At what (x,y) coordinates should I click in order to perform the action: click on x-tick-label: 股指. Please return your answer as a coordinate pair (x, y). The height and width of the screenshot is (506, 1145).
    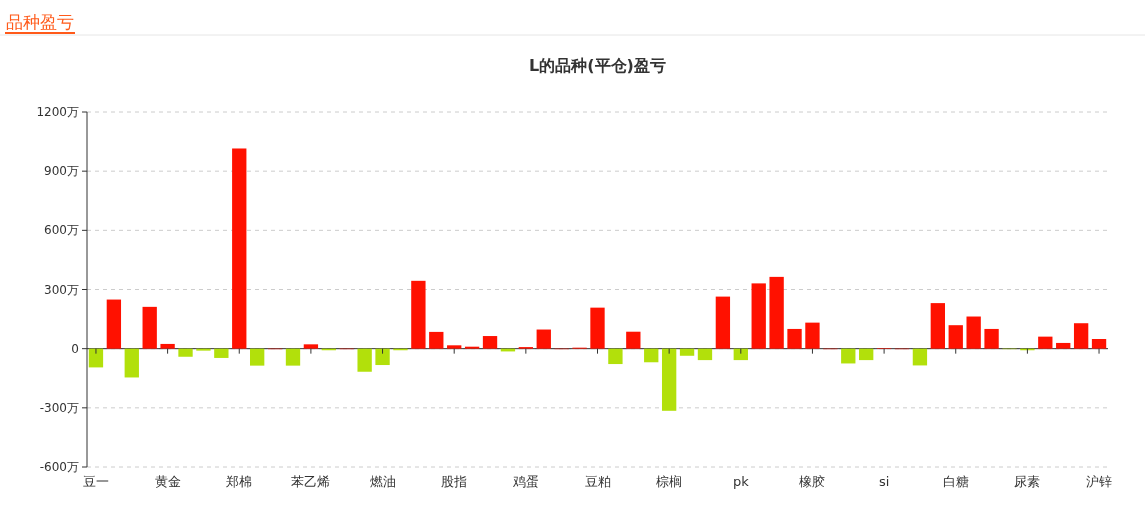
    Looking at the image, I should click on (454, 481).